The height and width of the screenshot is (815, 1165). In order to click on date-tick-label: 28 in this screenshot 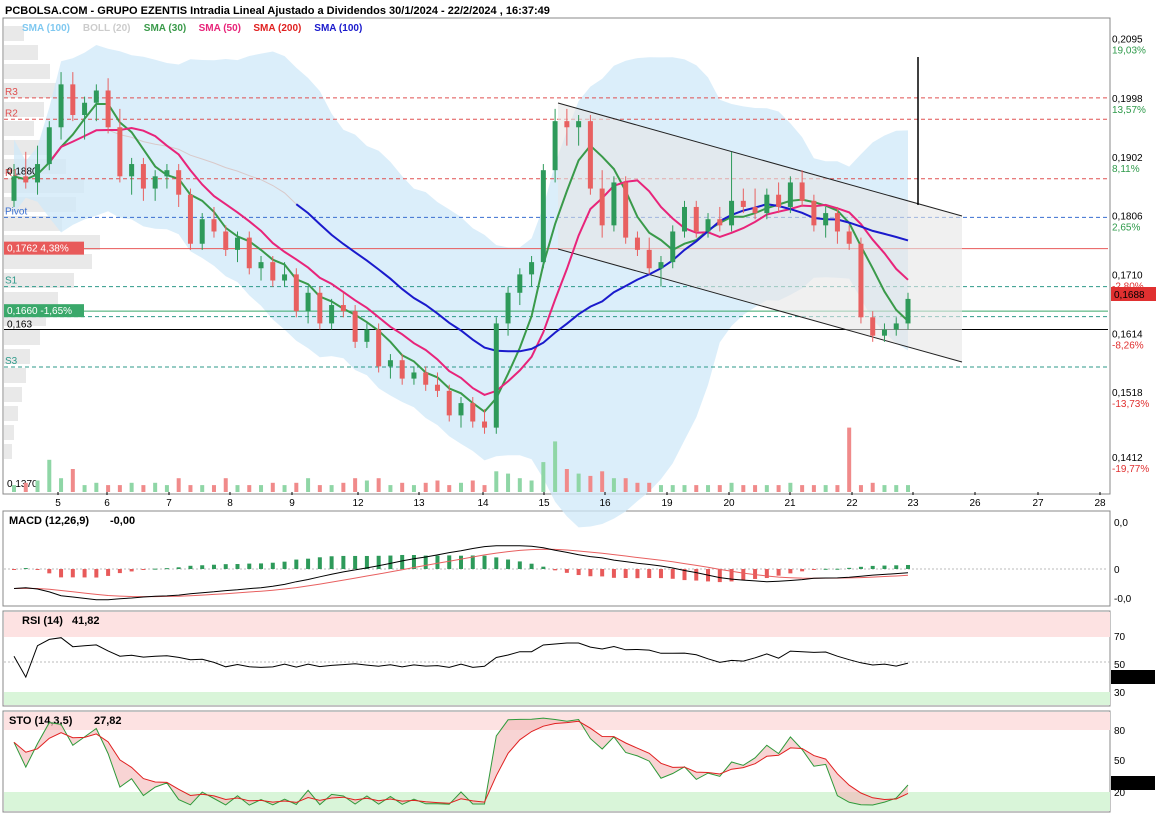, I will do `click(1100, 503)`.